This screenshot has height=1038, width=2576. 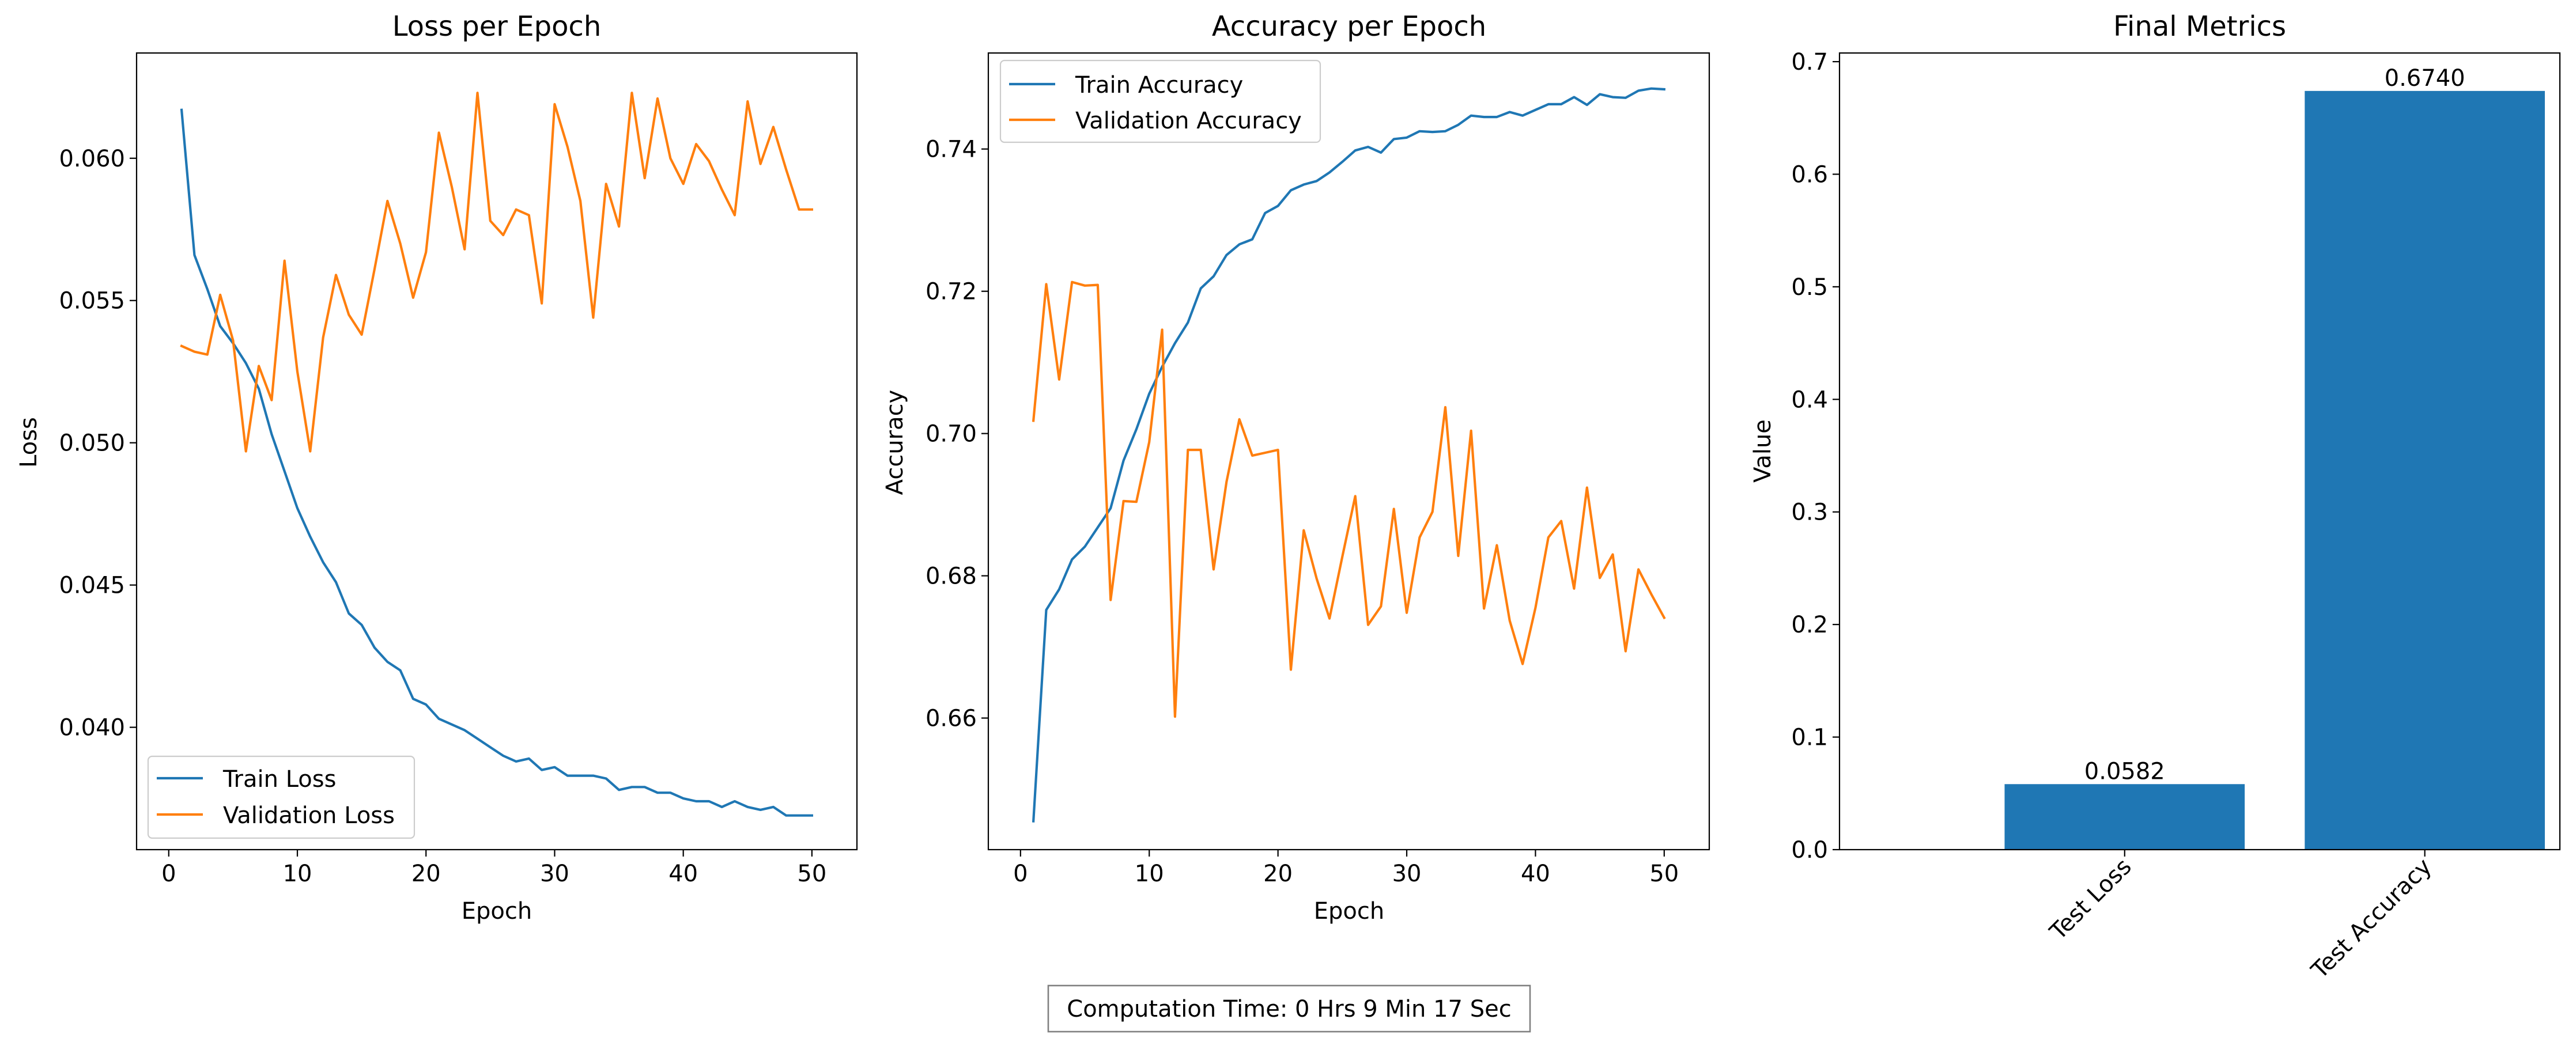 I want to click on test-accuracy-bar, so click(x=2425, y=470).